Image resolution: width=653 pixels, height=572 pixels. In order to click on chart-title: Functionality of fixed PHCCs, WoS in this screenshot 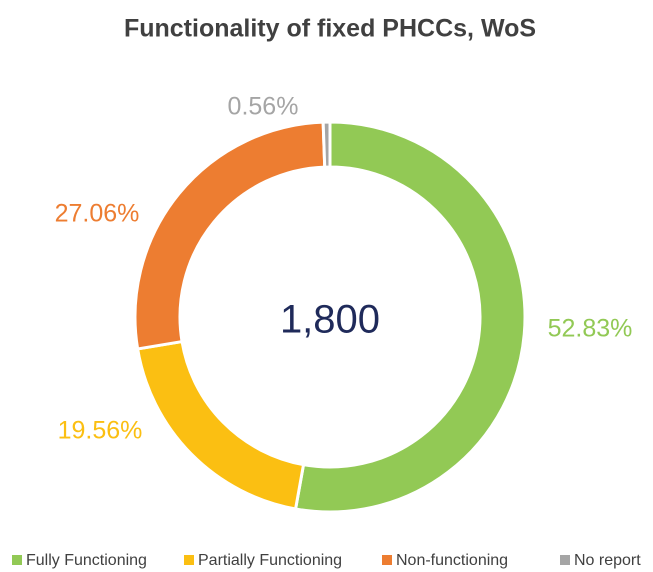, I will do `click(330, 29)`.